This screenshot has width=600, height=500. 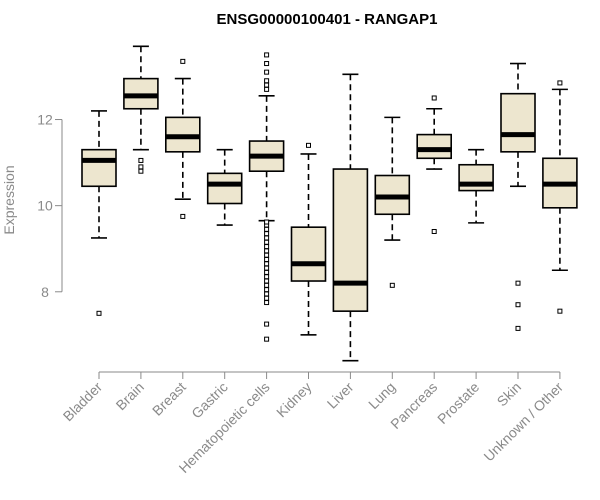 I want to click on x-tick-label: Brain, so click(x=130, y=396).